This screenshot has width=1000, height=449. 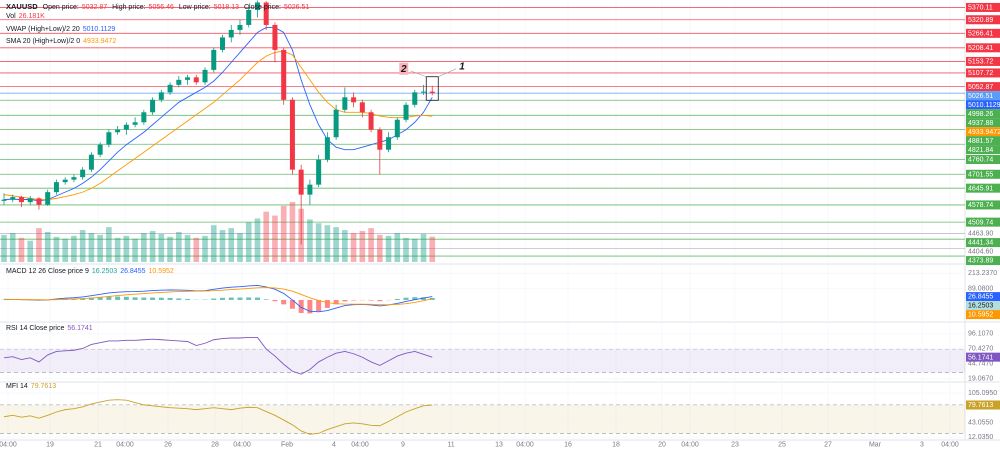 What do you see at coordinates (104, 271) in the screenshot?
I see `legend-value: 16.2503` at bounding box center [104, 271].